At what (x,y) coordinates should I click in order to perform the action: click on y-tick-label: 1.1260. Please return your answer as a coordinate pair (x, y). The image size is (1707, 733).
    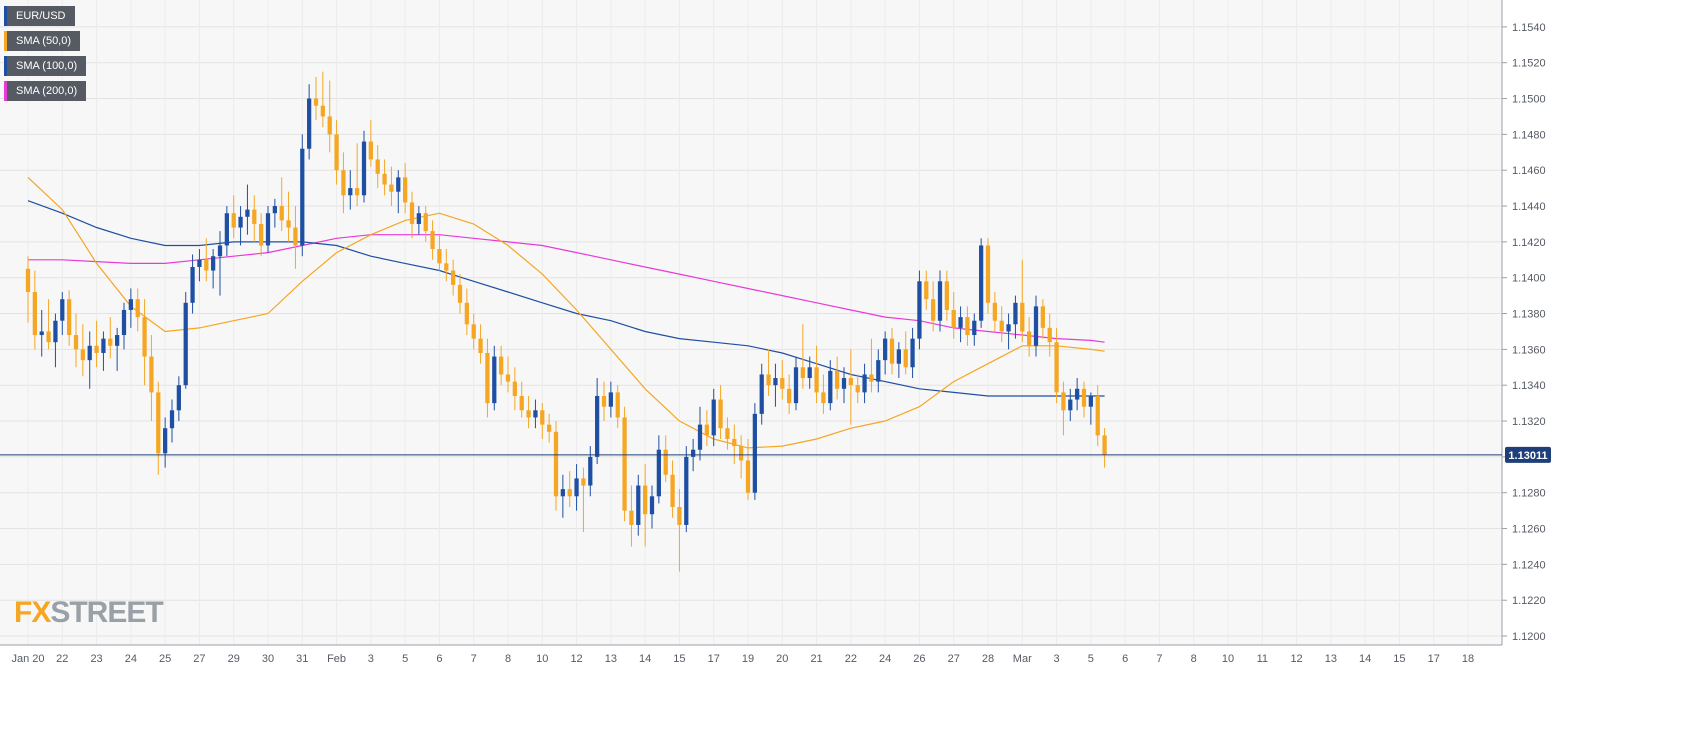
    Looking at the image, I should click on (1529, 530).